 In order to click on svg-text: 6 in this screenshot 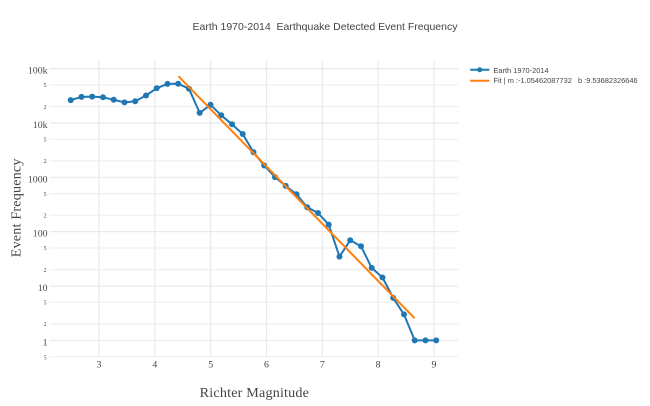, I will do `click(266, 365)`.